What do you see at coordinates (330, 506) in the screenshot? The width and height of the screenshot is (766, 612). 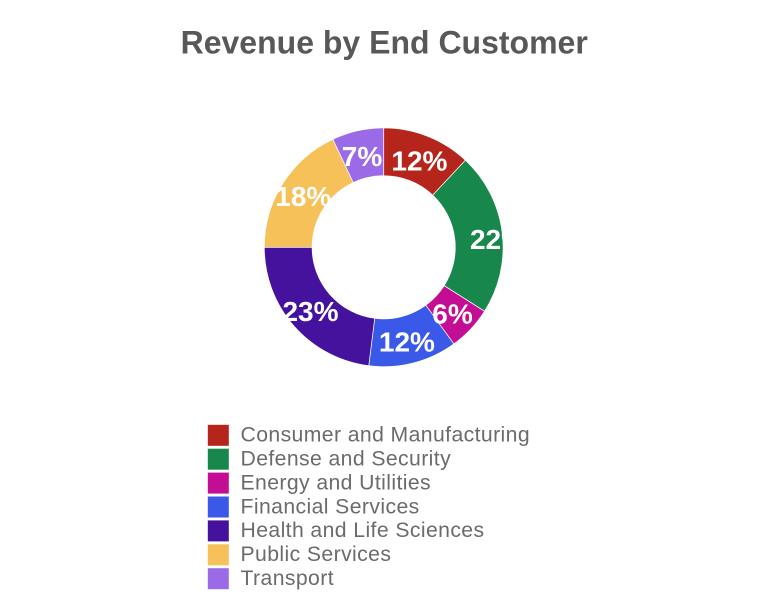 I see `svg-text: Financial Services` at bounding box center [330, 506].